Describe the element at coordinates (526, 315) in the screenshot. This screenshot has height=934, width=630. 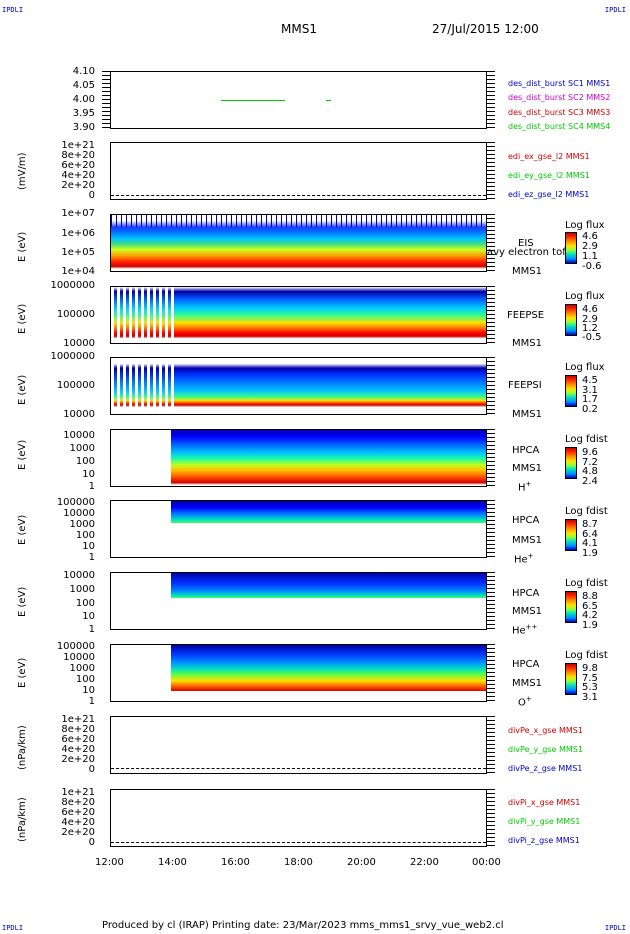
I see `instrument-label: FEEPSE` at that location.